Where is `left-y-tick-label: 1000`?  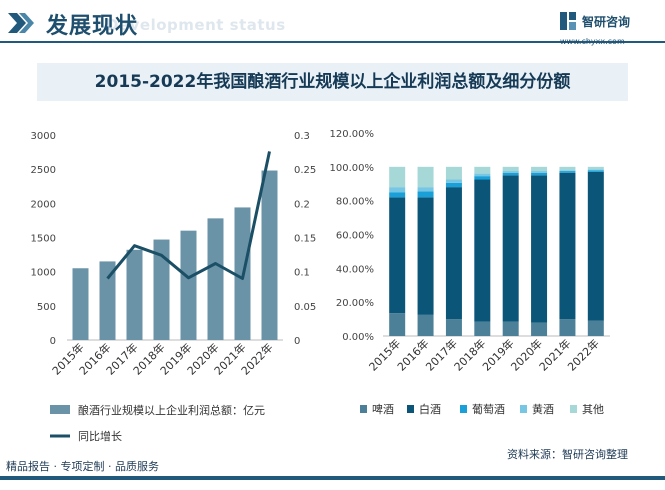 left-y-tick-label: 1000 is located at coordinates (43, 273).